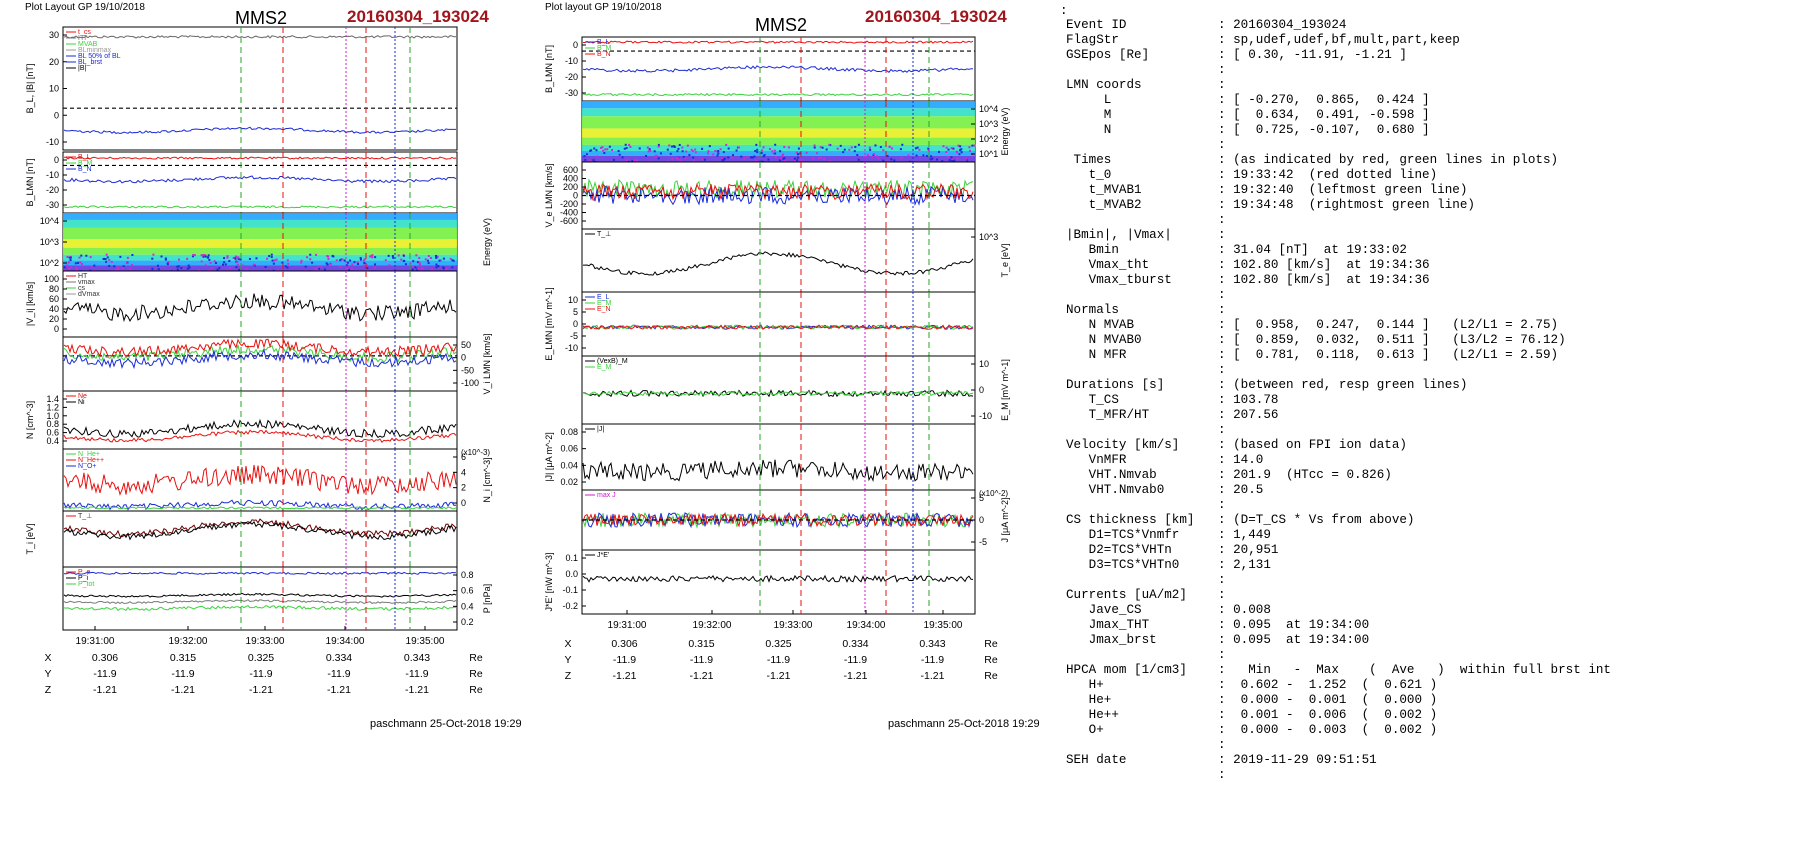  What do you see at coordinates (30, 538) in the screenshot?
I see `y-axis-label: T_i [eV]` at bounding box center [30, 538].